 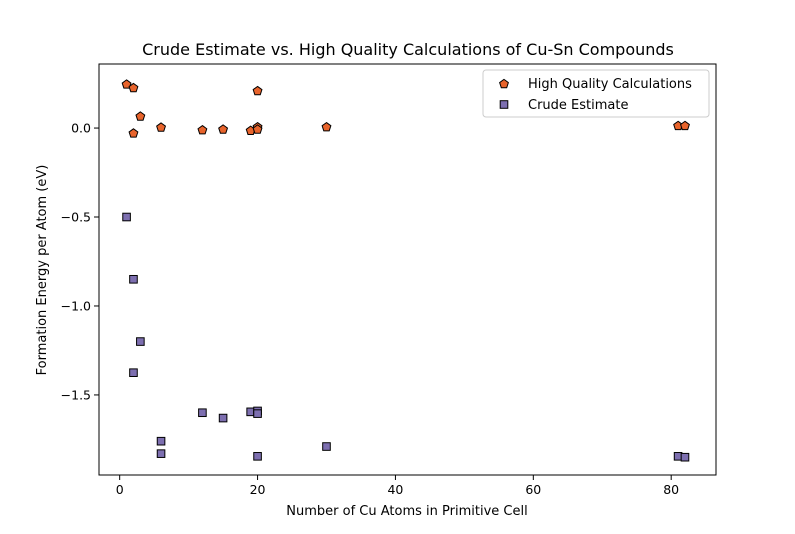 I want to click on y-axis-label: Formation Energy per Atom (eV), so click(x=42, y=270).